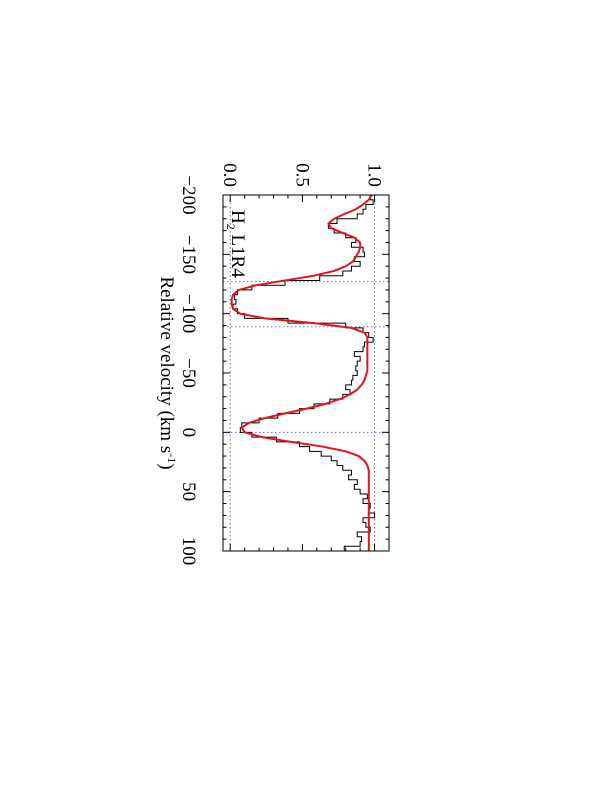 The width and height of the screenshot is (600, 789). What do you see at coordinates (188, 433) in the screenshot?
I see `velocity-tick-label: 0` at bounding box center [188, 433].